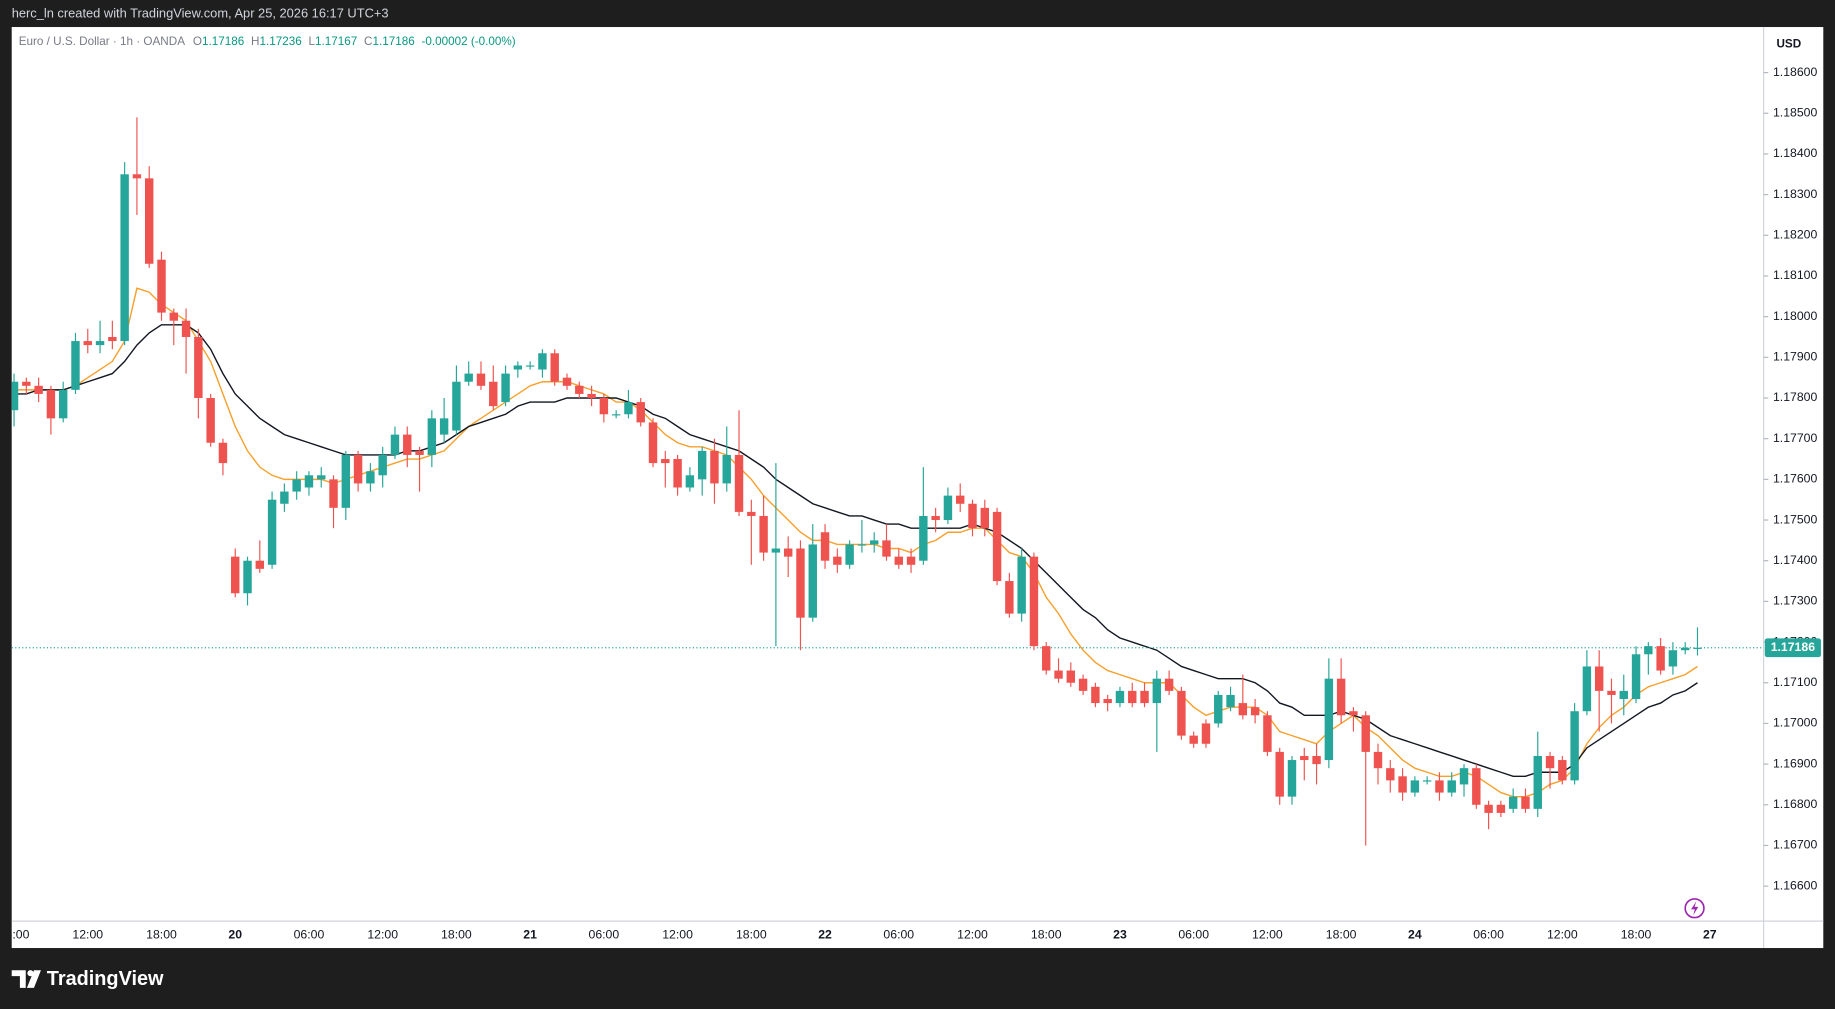 The image size is (1835, 1009). Describe the element at coordinates (1795, 357) in the screenshot. I see `y-tick-label: 1.17900` at that location.